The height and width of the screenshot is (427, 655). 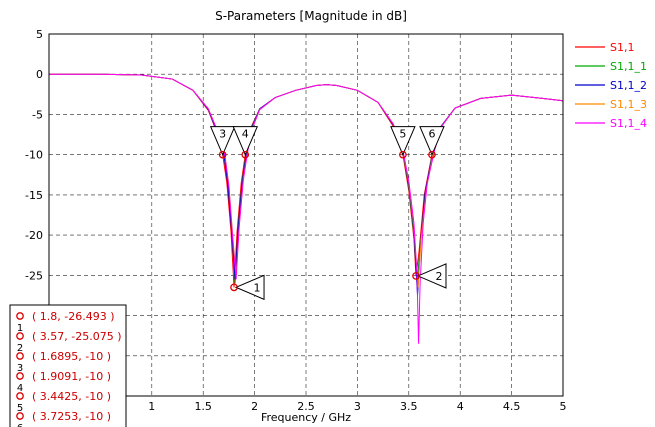 What do you see at coordinates (431, 134) in the screenshot?
I see `marker-label: 6` at bounding box center [431, 134].